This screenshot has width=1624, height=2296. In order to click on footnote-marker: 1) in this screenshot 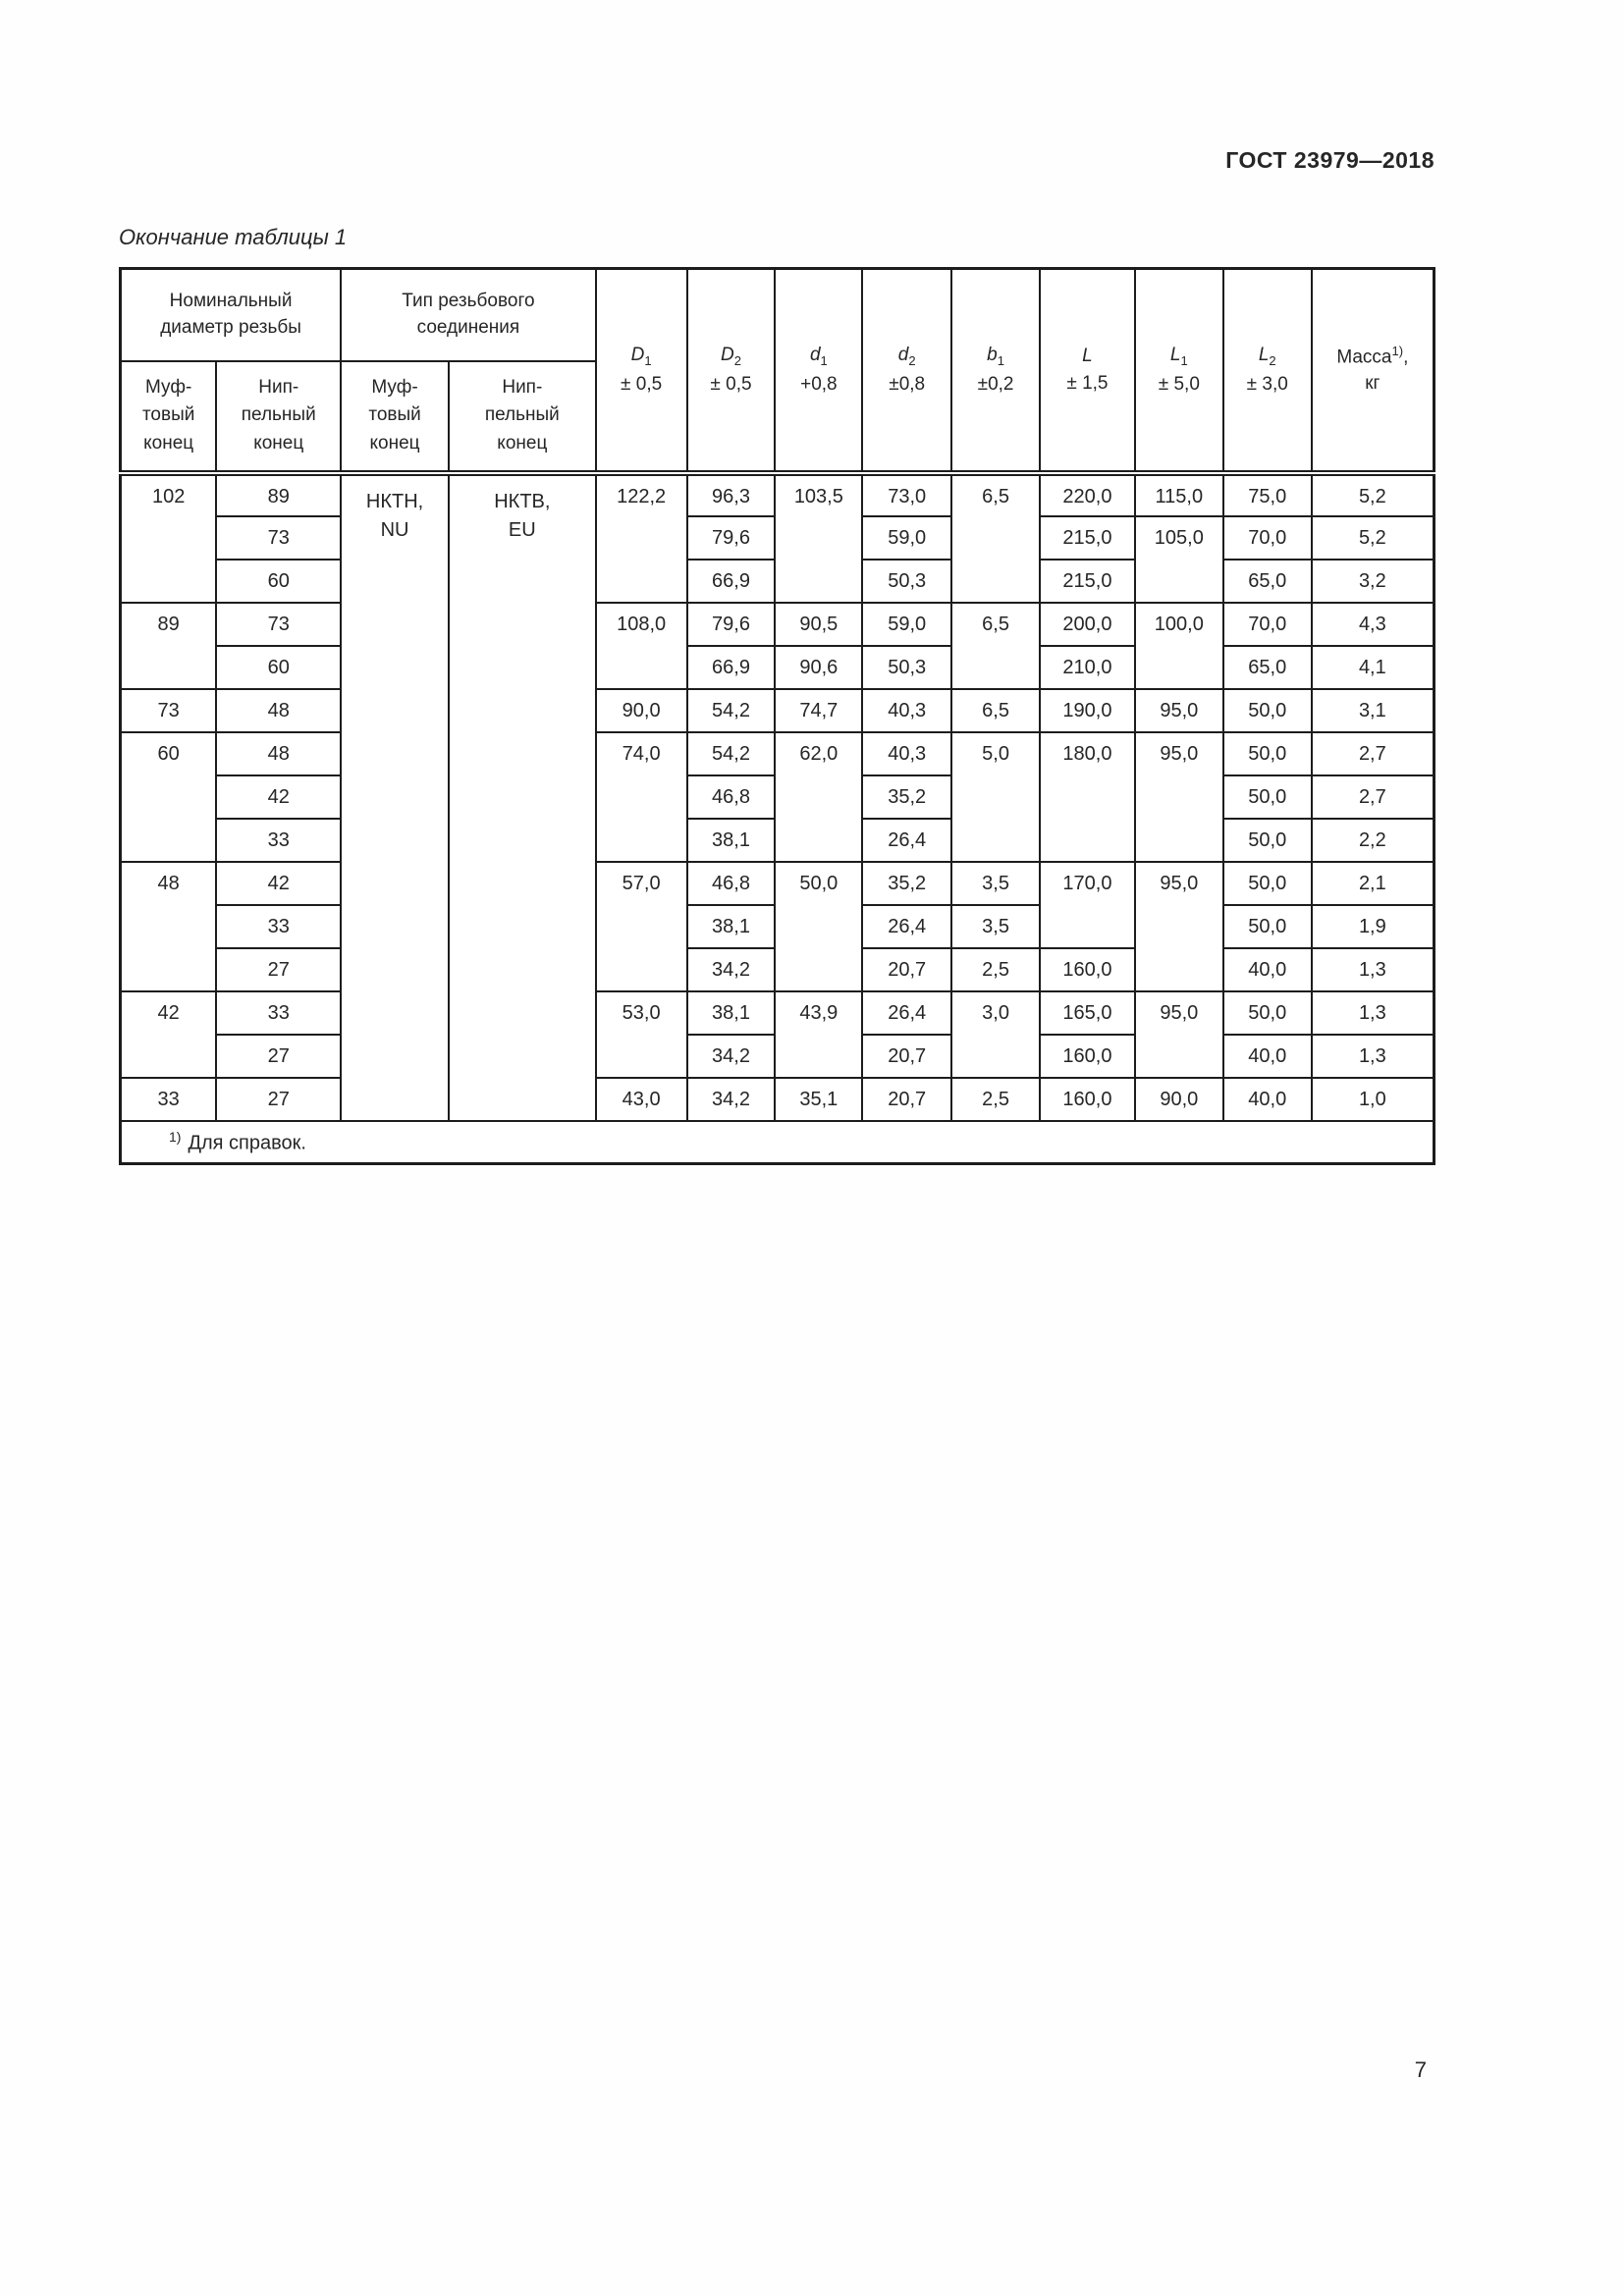, I will do `click(175, 1136)`.